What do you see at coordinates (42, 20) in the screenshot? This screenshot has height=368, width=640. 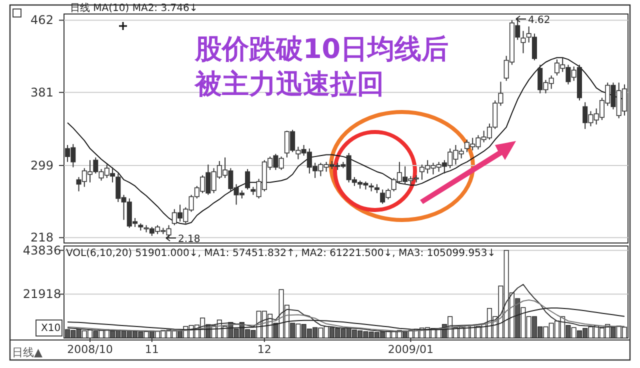 I see `y-tick-label: 462` at bounding box center [42, 20].